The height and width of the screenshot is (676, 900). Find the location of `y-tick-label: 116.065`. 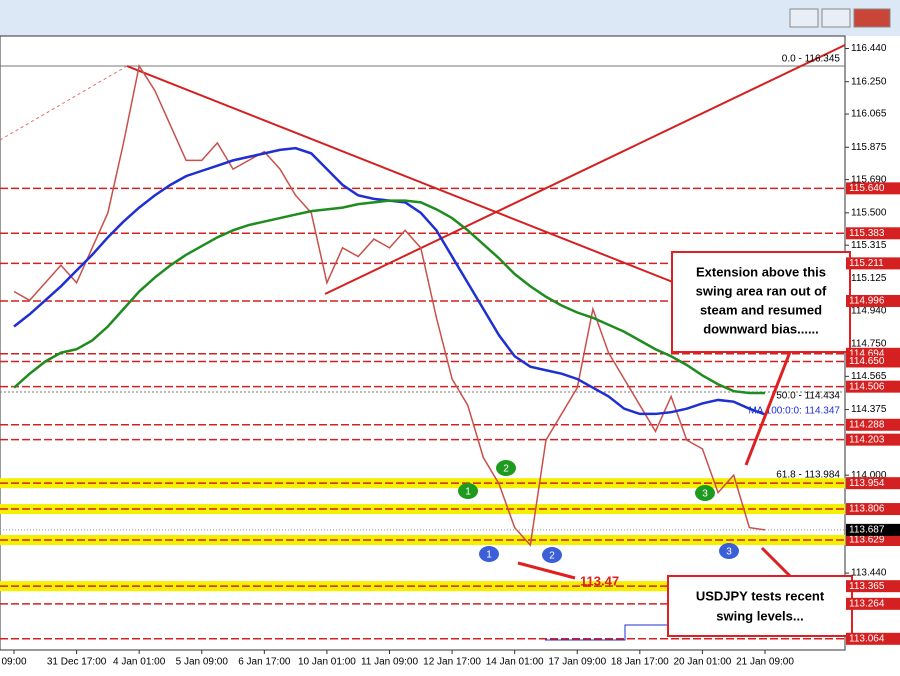

y-tick-label: 116.065 is located at coordinates (869, 114).